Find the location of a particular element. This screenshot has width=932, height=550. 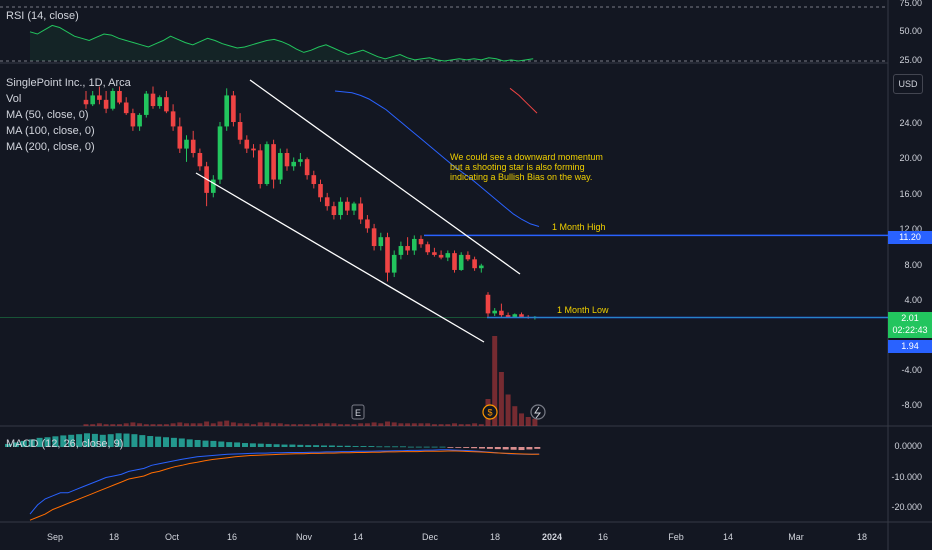

month-low-label: 1 Month Low is located at coordinates (583, 310).